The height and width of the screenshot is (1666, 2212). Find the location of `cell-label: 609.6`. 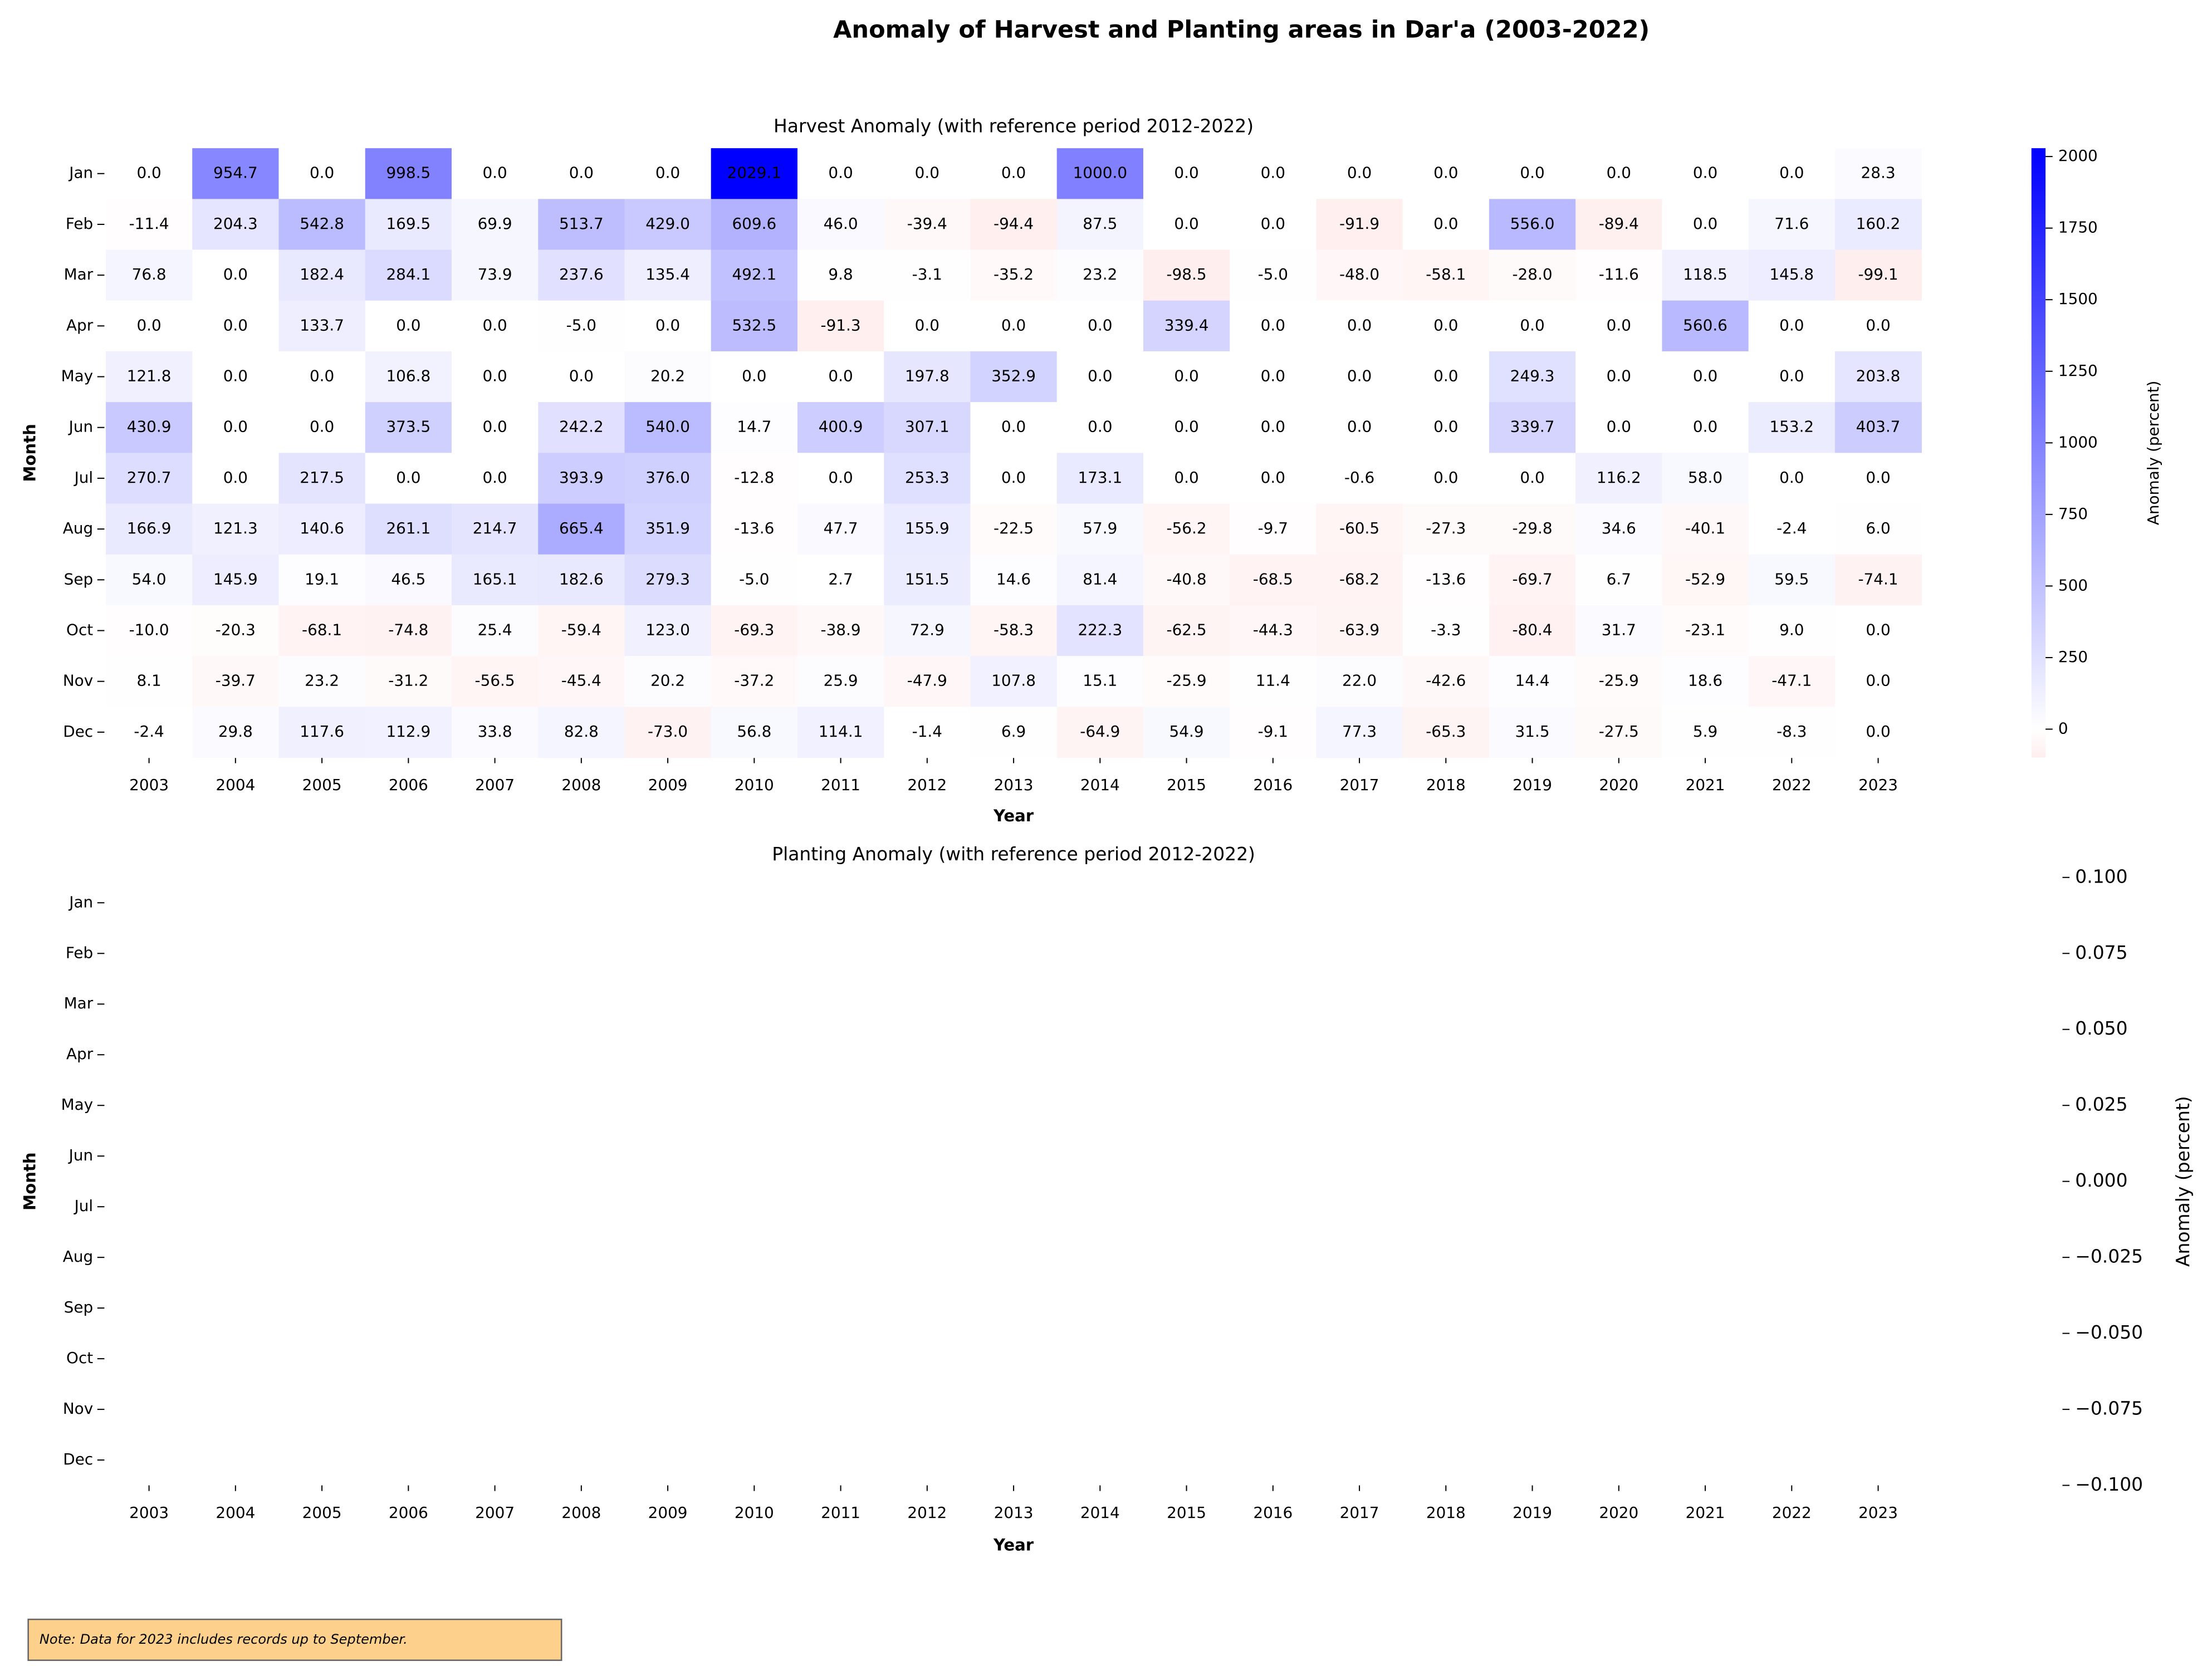

cell-label: 609.6 is located at coordinates (754, 223).